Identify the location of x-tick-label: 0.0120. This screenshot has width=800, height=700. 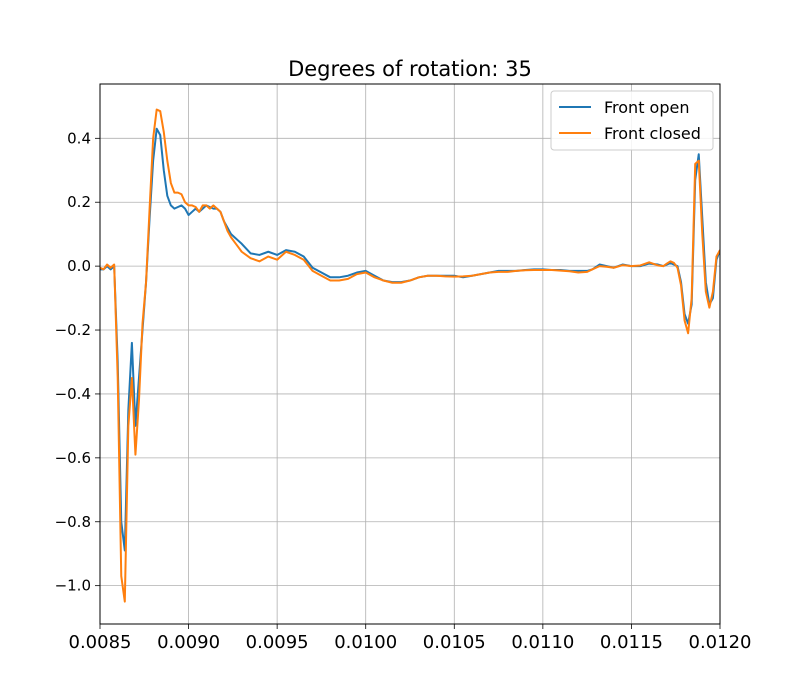
(720, 642).